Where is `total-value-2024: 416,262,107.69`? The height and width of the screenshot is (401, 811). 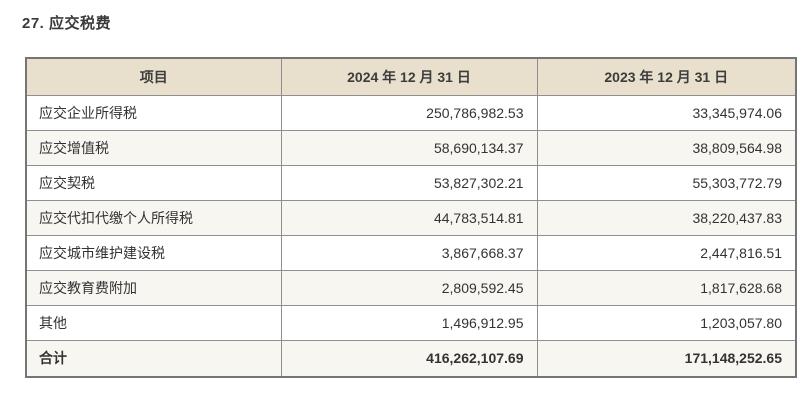
total-value-2024: 416,262,107.69 is located at coordinates (409, 358).